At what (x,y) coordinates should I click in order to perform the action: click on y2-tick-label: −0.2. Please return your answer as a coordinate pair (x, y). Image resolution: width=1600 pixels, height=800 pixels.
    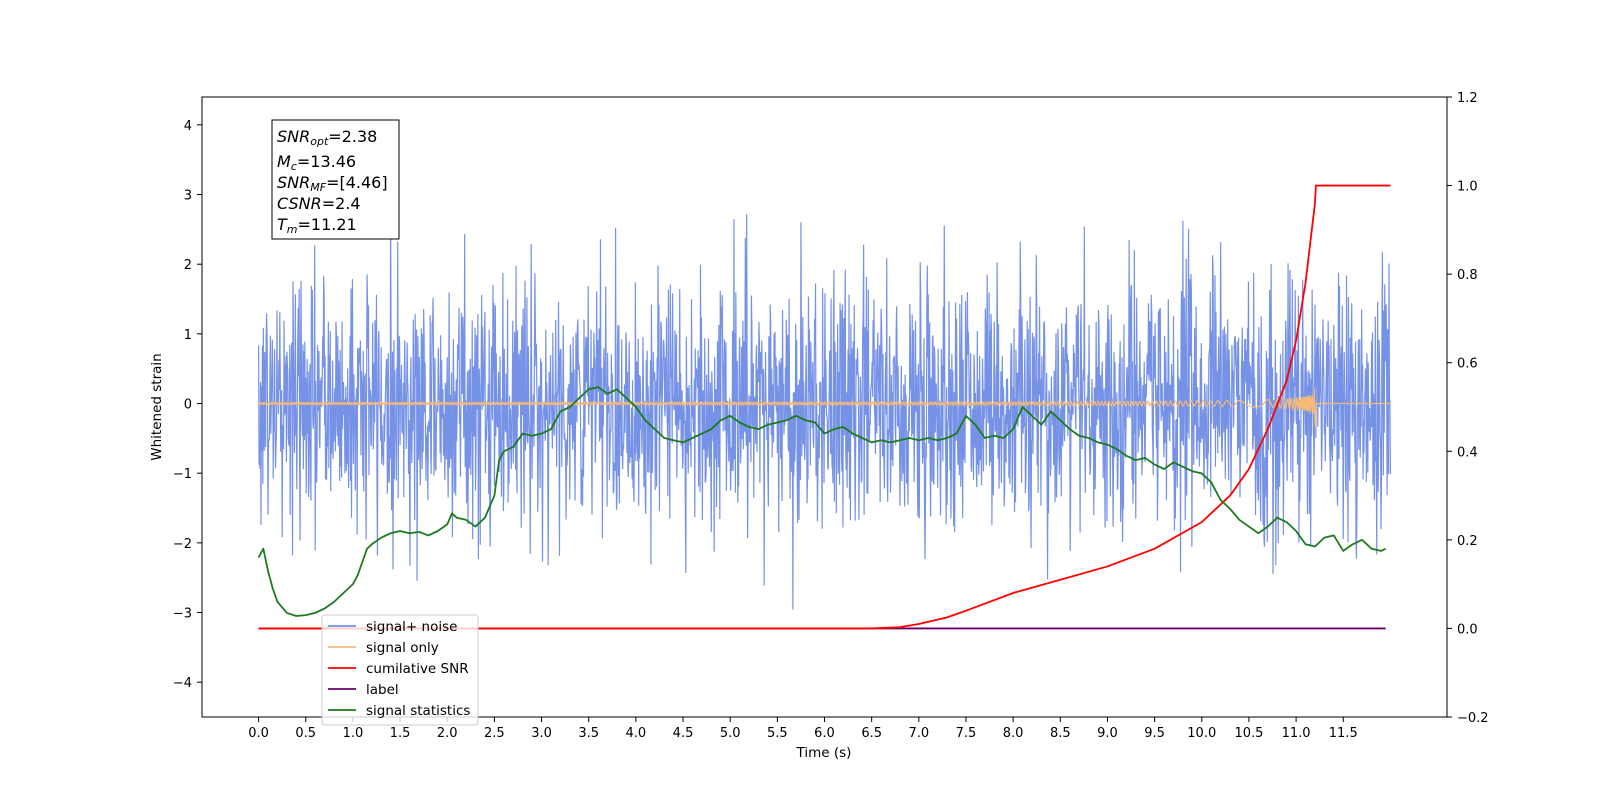
    Looking at the image, I should click on (1473, 718).